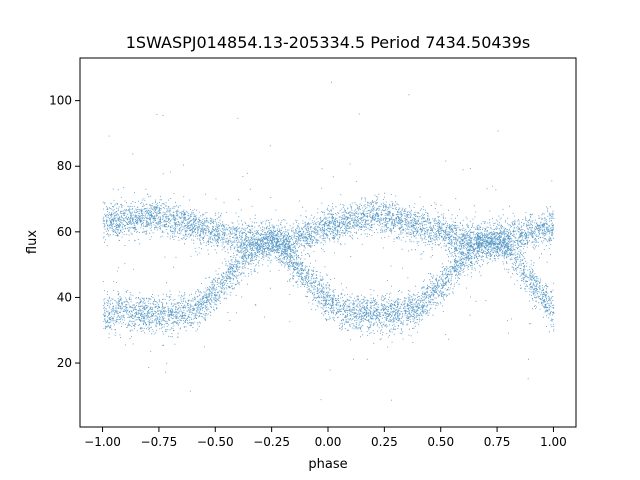  What do you see at coordinates (64, 166) in the screenshot?
I see `y-tick-label: 80` at bounding box center [64, 166].